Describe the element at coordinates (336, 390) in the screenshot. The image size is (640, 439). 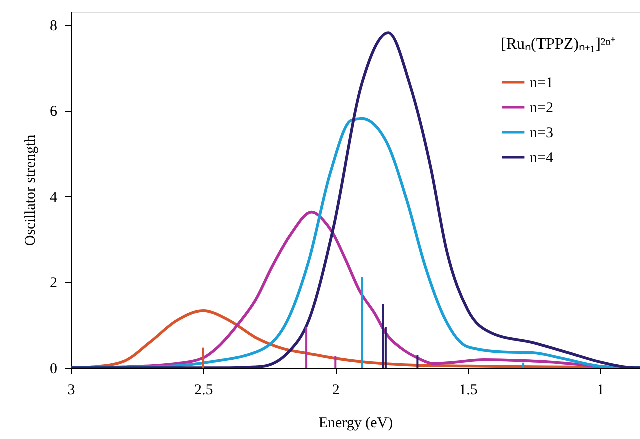
I see `x-tick-label: 2` at that location.